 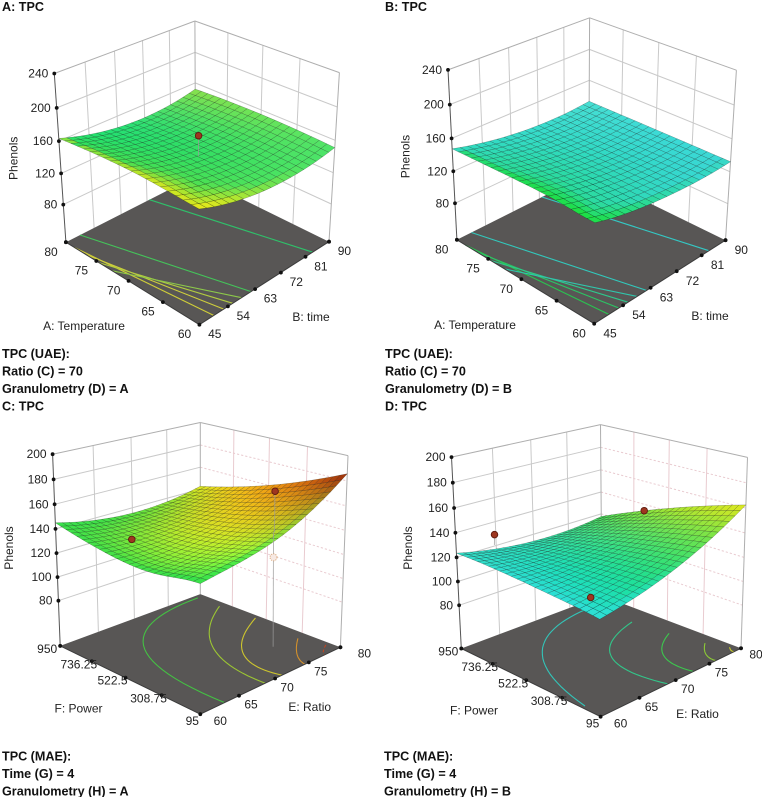 What do you see at coordinates (65, 389) in the screenshot?
I see `svg-text: Granulometry (D) = A` at bounding box center [65, 389].